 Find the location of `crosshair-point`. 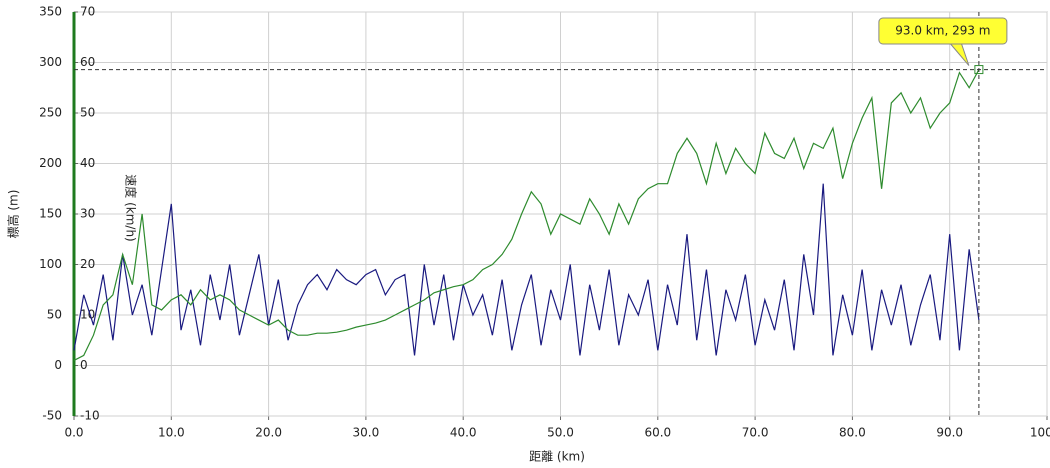

crosshair-point is located at coordinates (979, 70).